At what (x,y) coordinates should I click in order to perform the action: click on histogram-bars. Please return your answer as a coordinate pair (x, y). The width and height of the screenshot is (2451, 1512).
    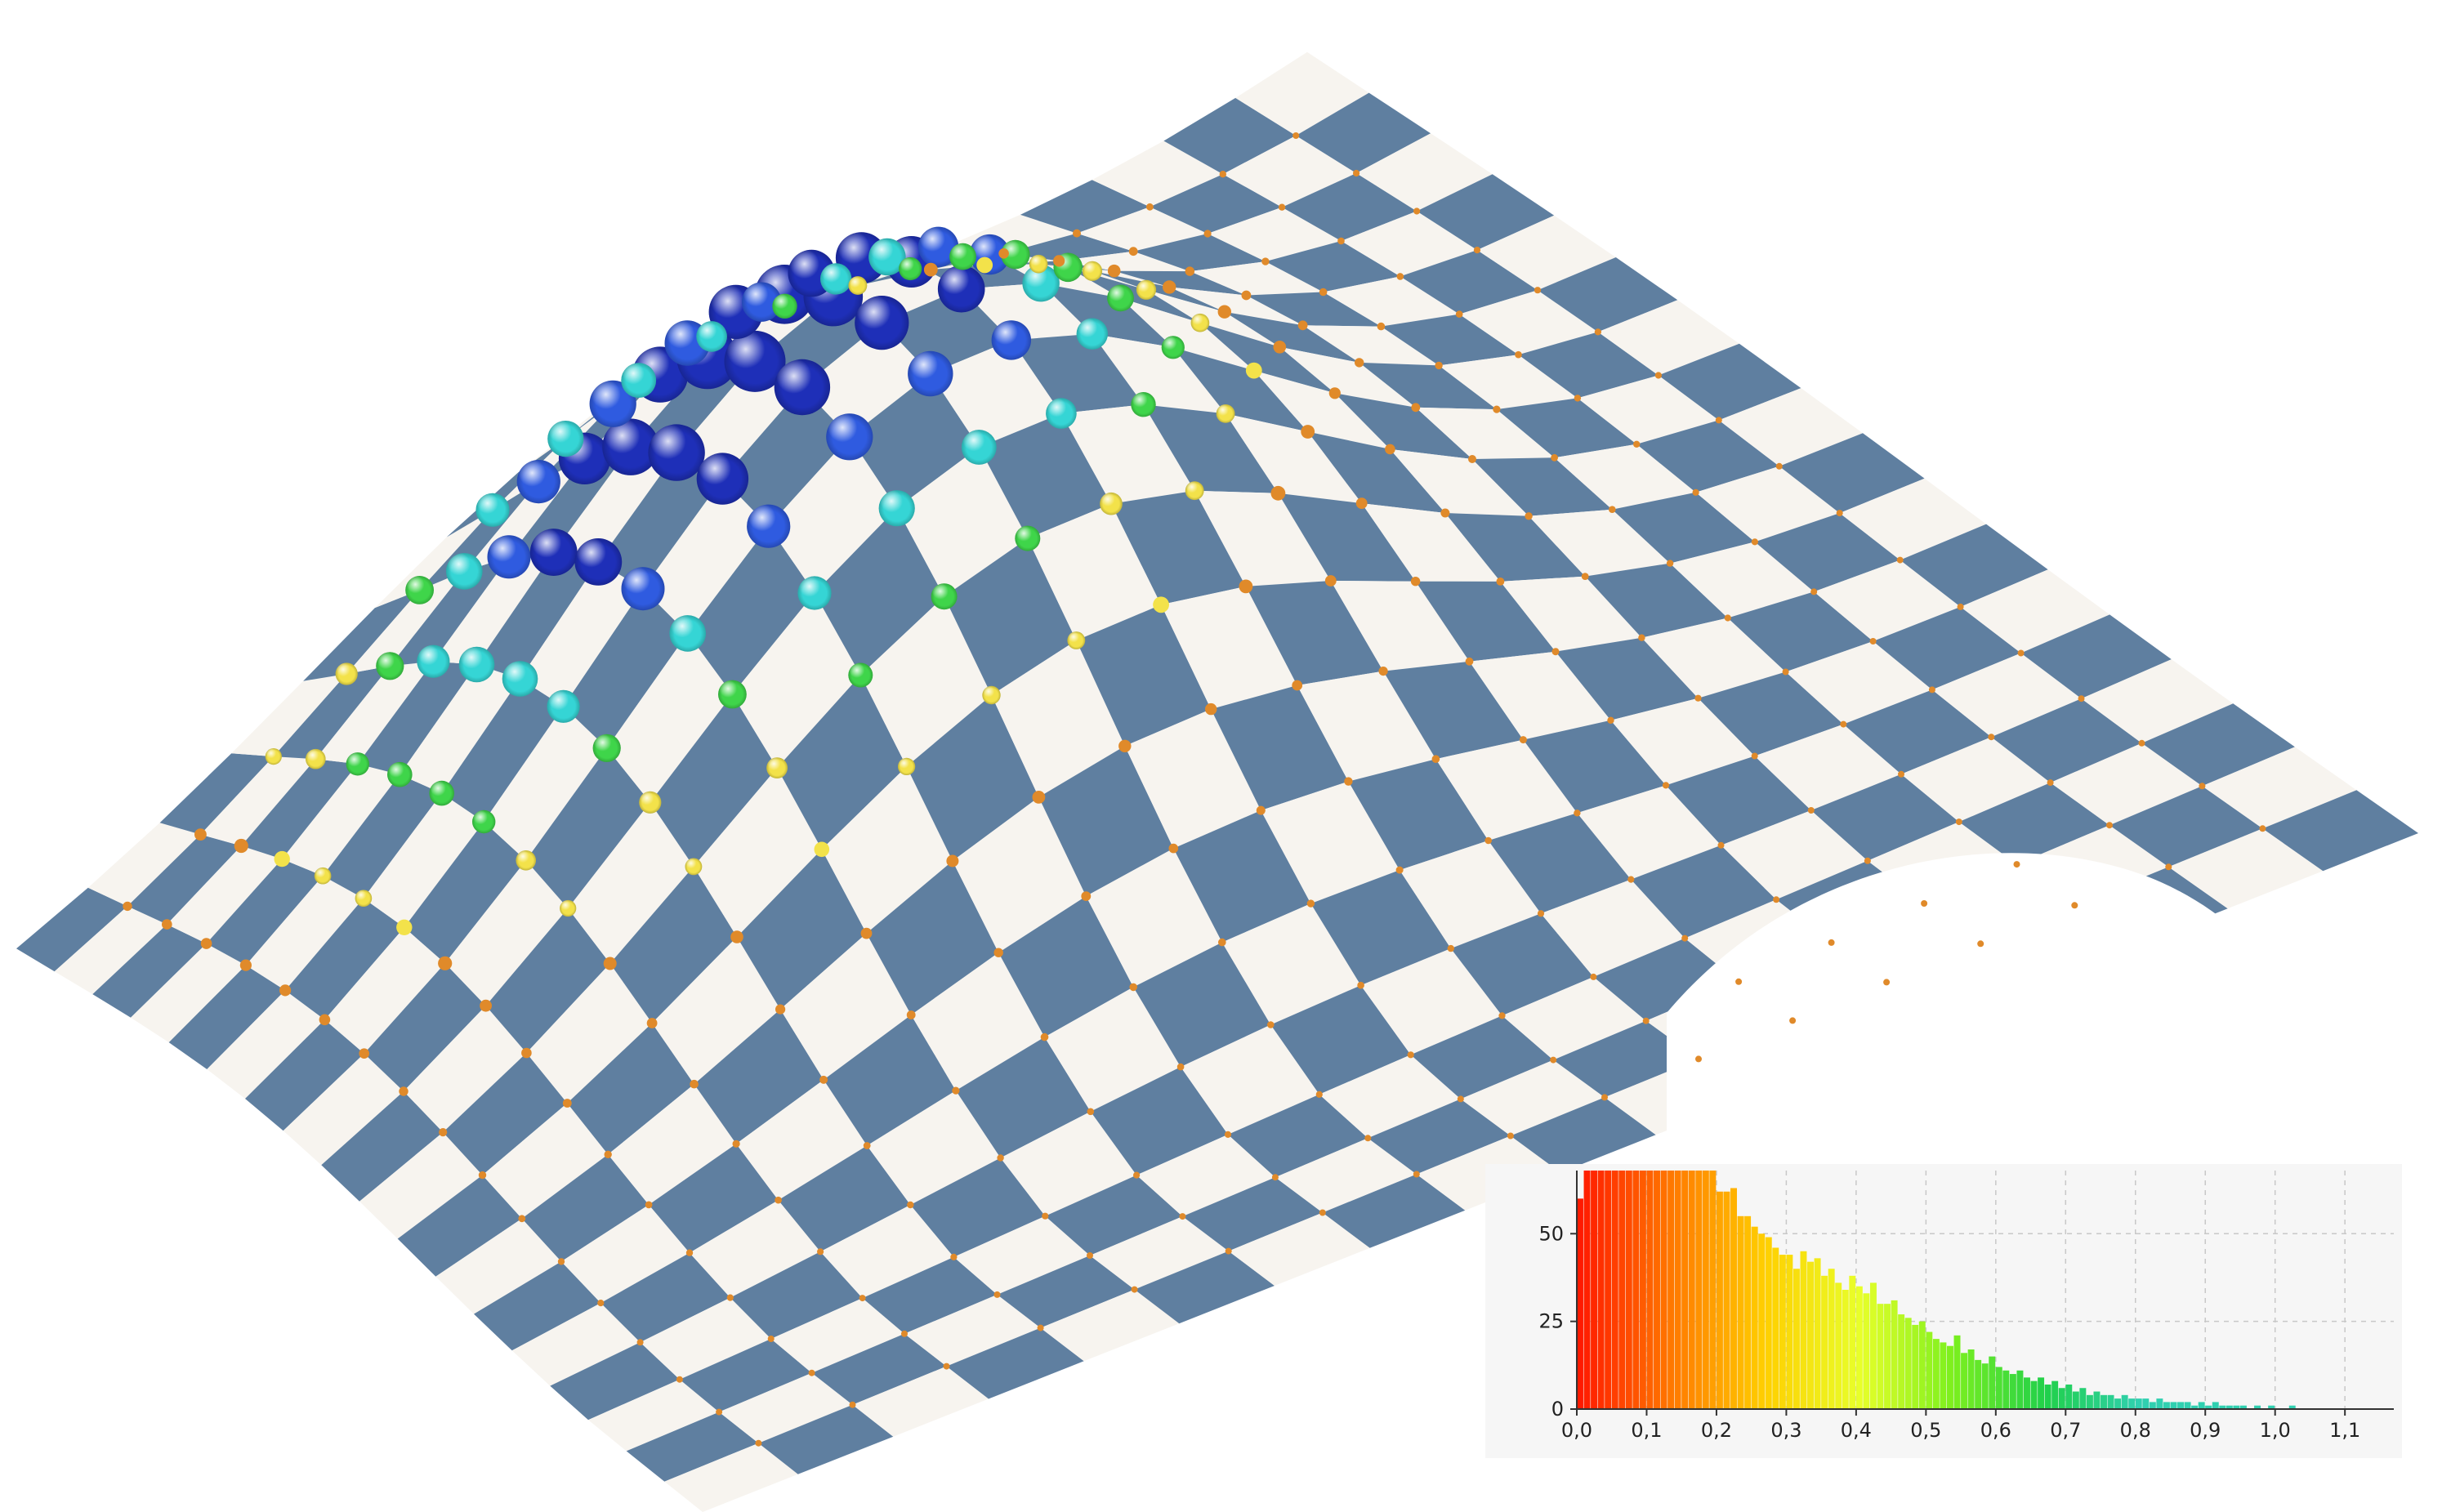
    Looking at the image, I should click on (1936, 1290).